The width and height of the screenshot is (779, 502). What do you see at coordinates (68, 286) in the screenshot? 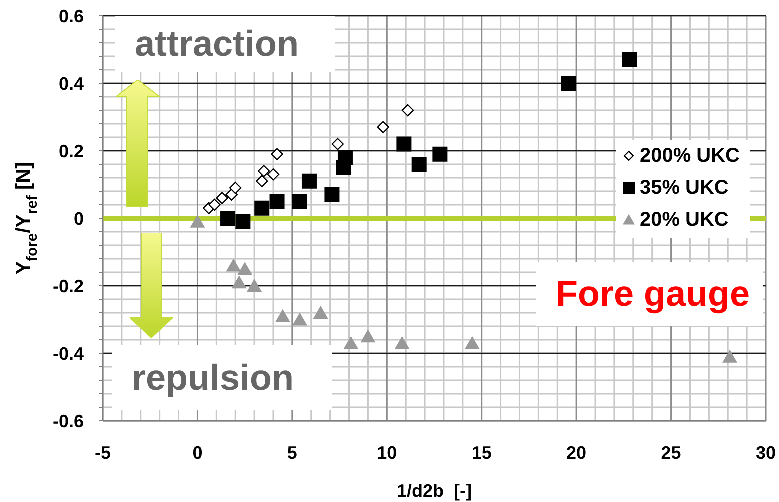
I see `y-tick-label: -0.2` at bounding box center [68, 286].